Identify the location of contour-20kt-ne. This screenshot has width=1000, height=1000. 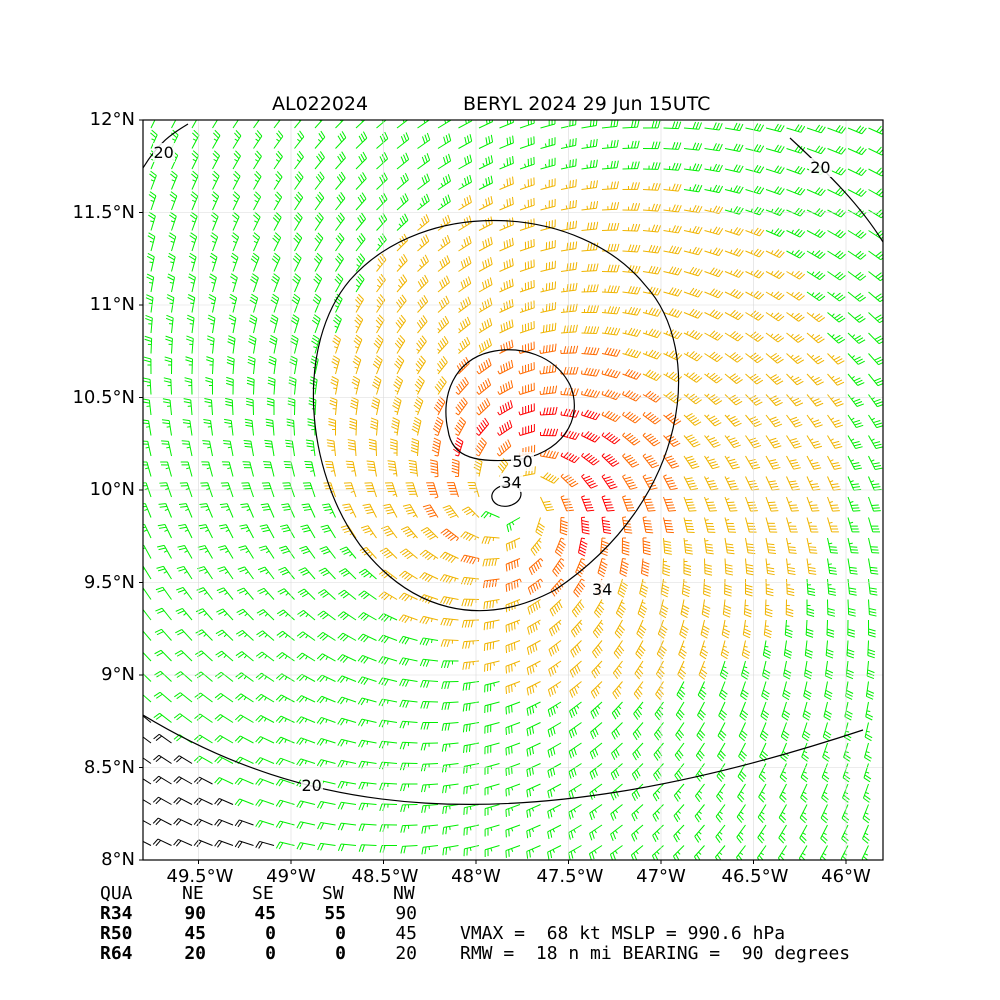
(836, 190).